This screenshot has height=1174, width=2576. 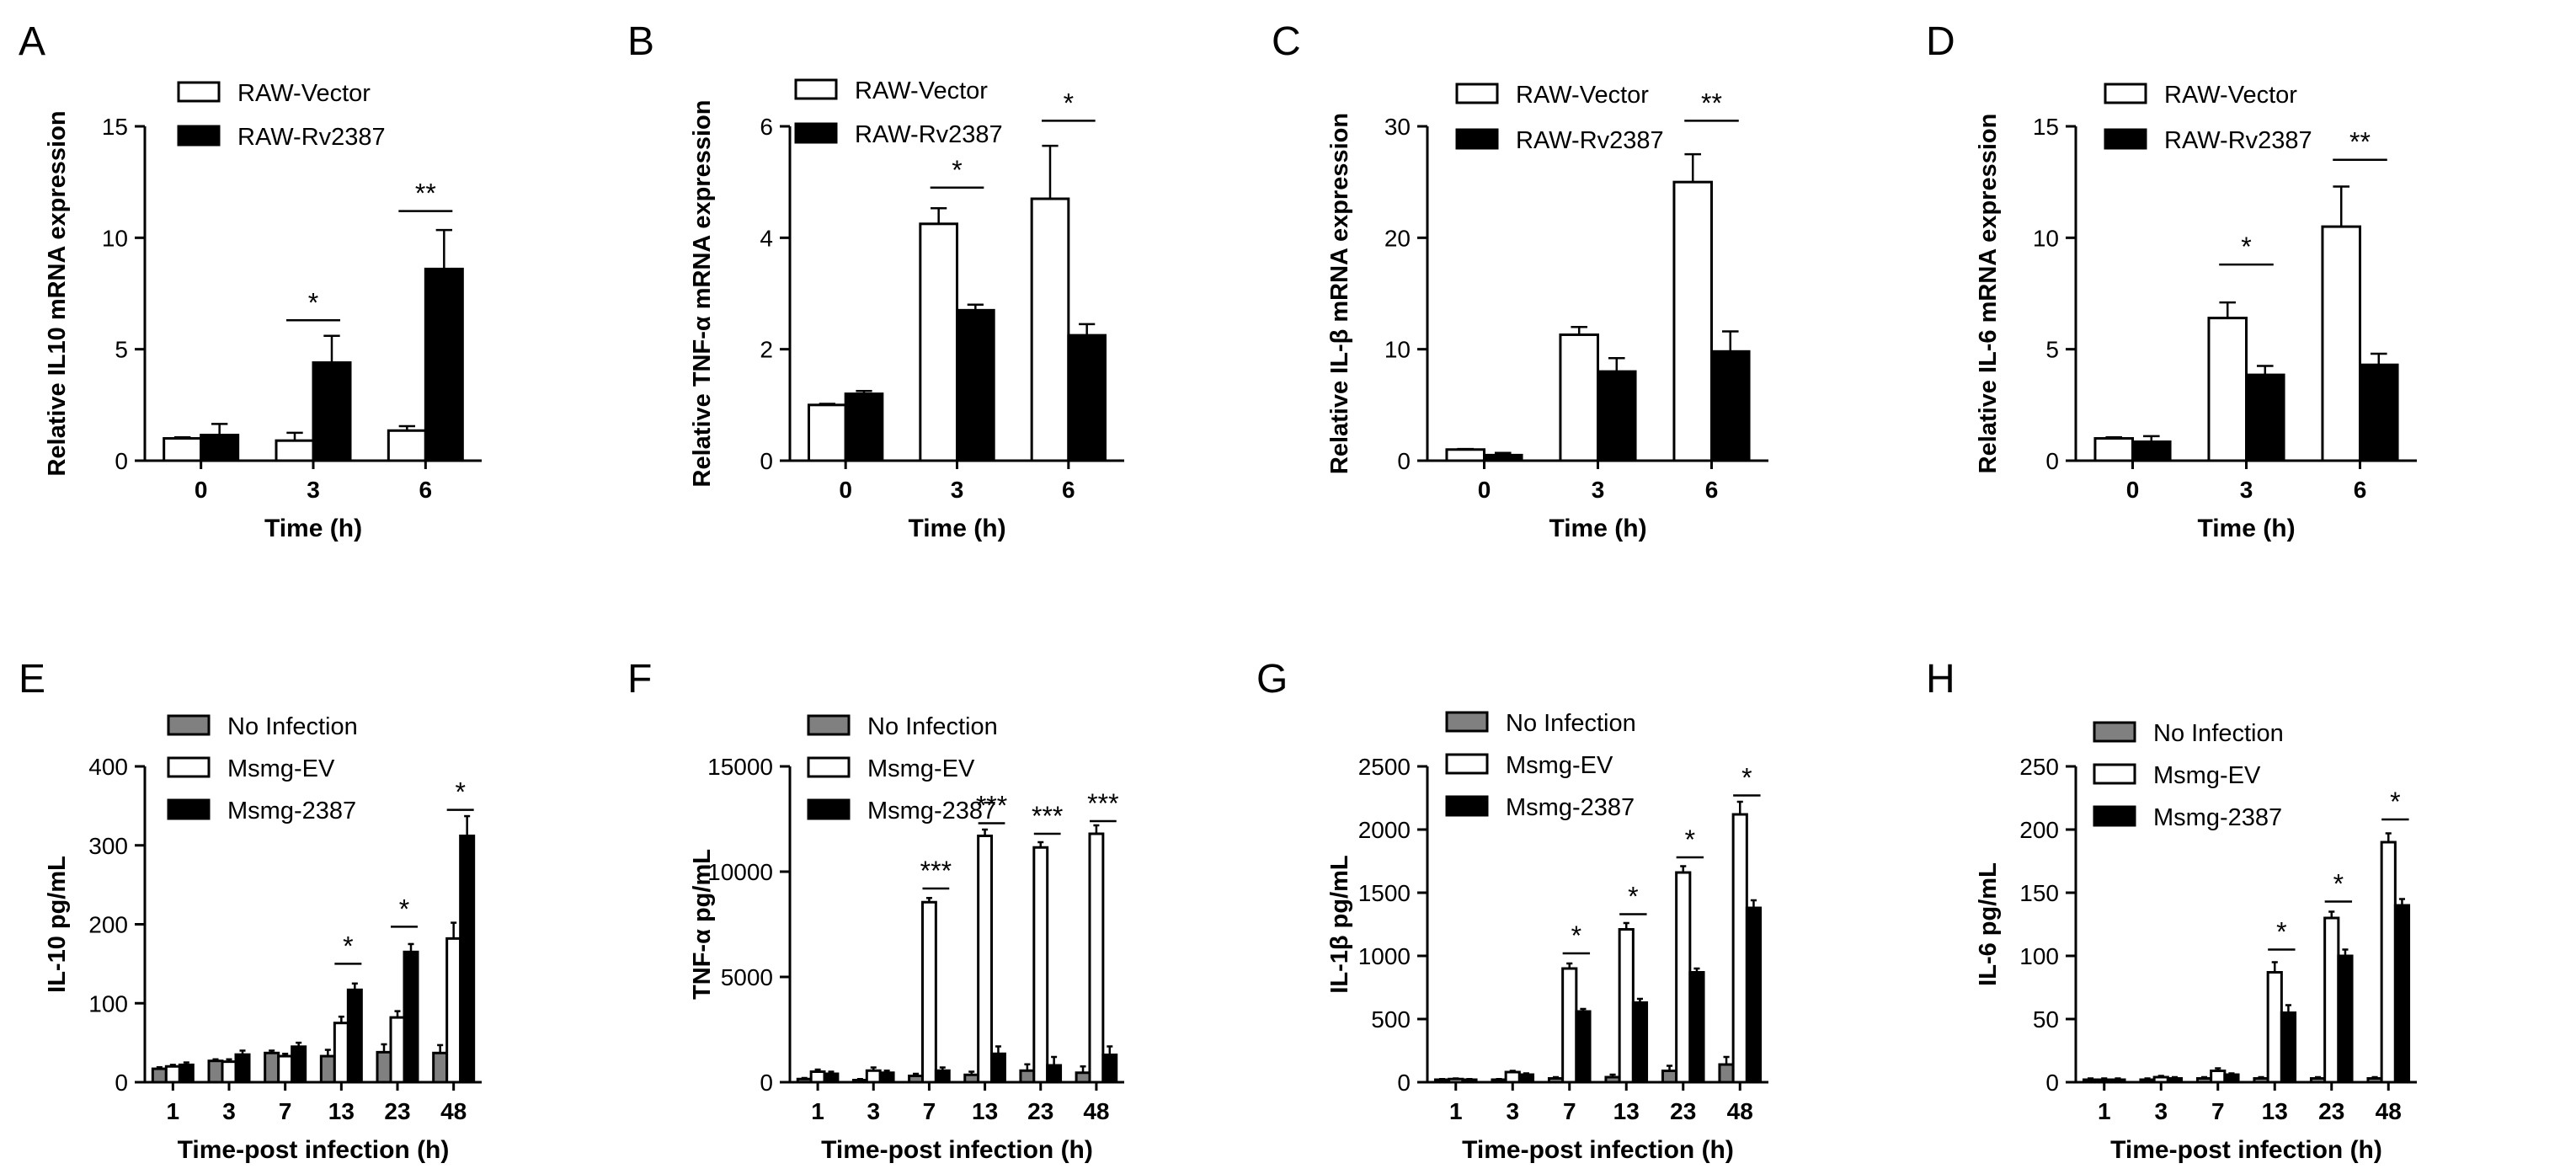 I want to click on panel-letter: E, so click(x=32, y=679).